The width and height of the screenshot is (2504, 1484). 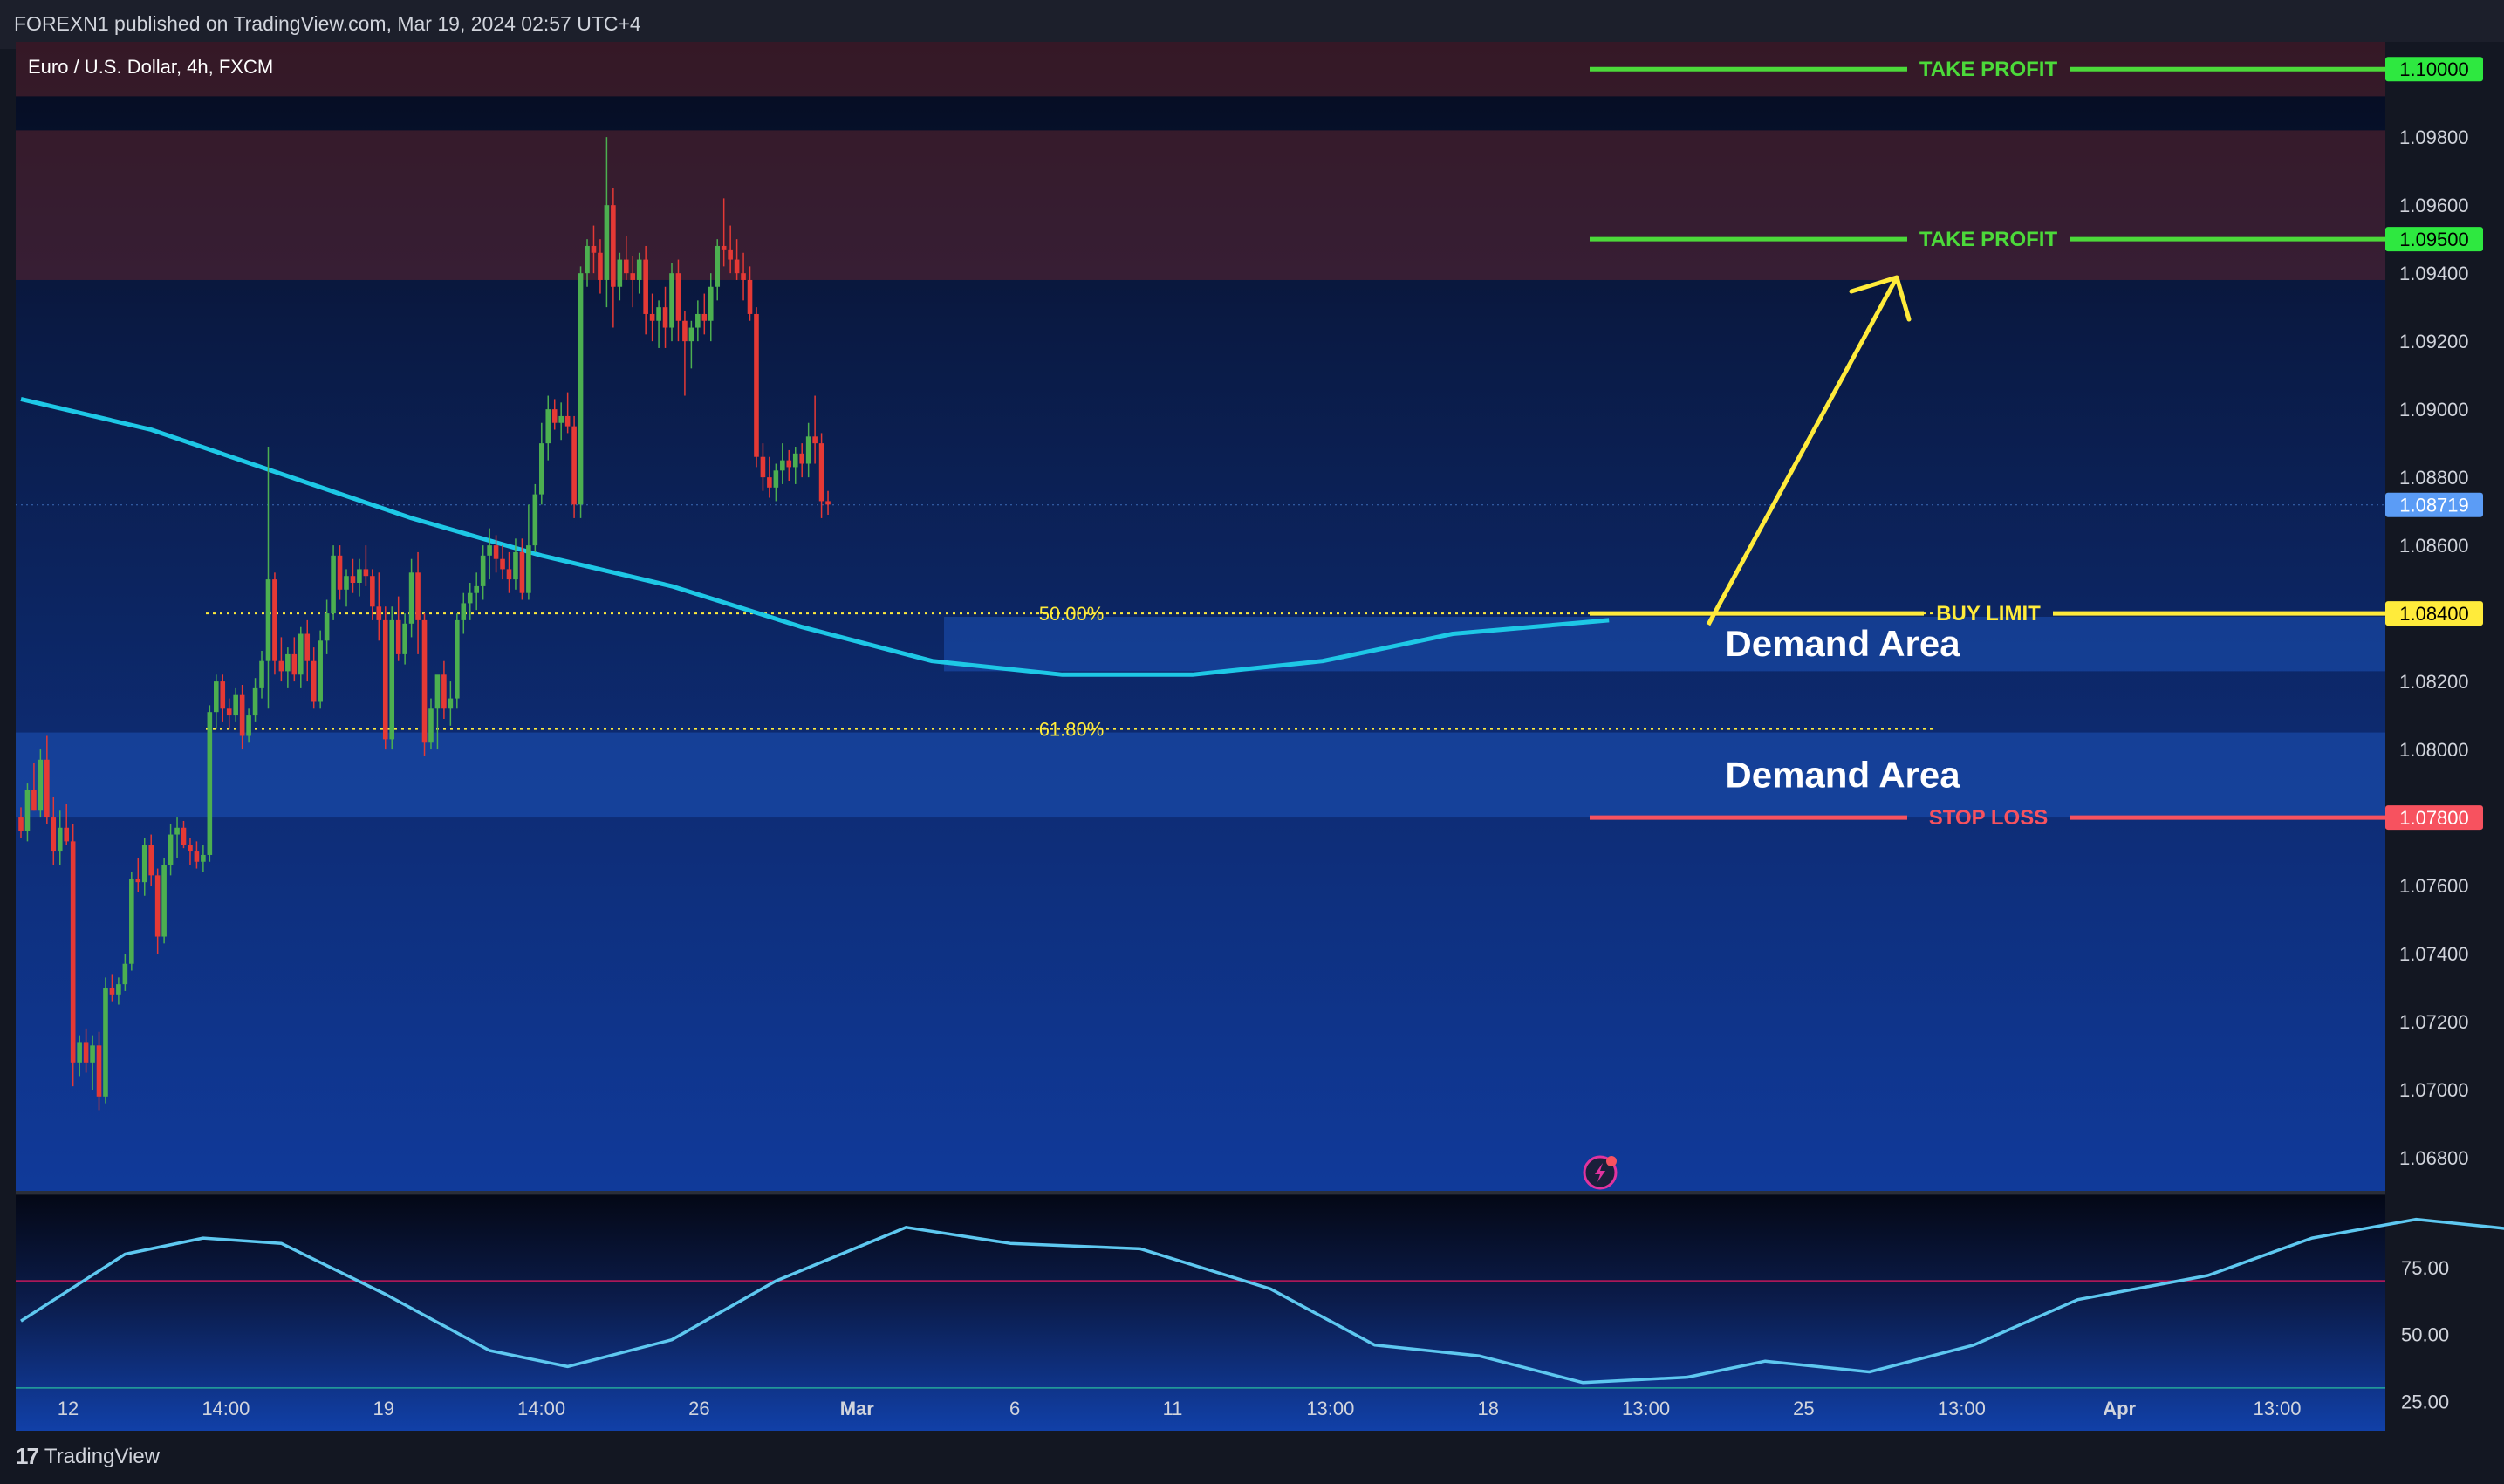 What do you see at coordinates (815, 536) in the screenshot?
I see `ema-line` at bounding box center [815, 536].